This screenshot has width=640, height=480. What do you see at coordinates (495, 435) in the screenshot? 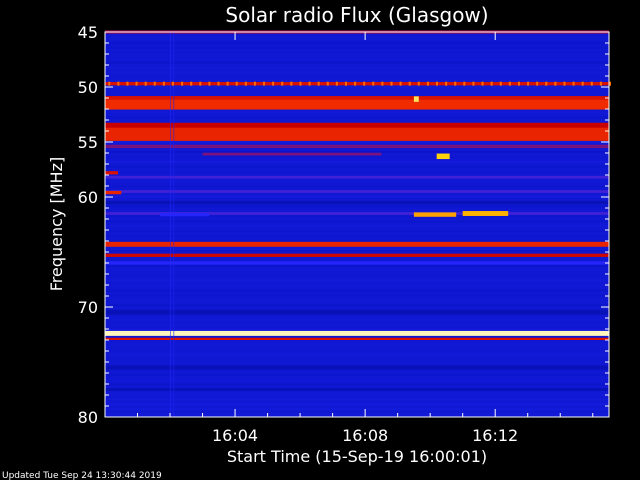
I see `x-tick-label: 16:12` at bounding box center [495, 435].